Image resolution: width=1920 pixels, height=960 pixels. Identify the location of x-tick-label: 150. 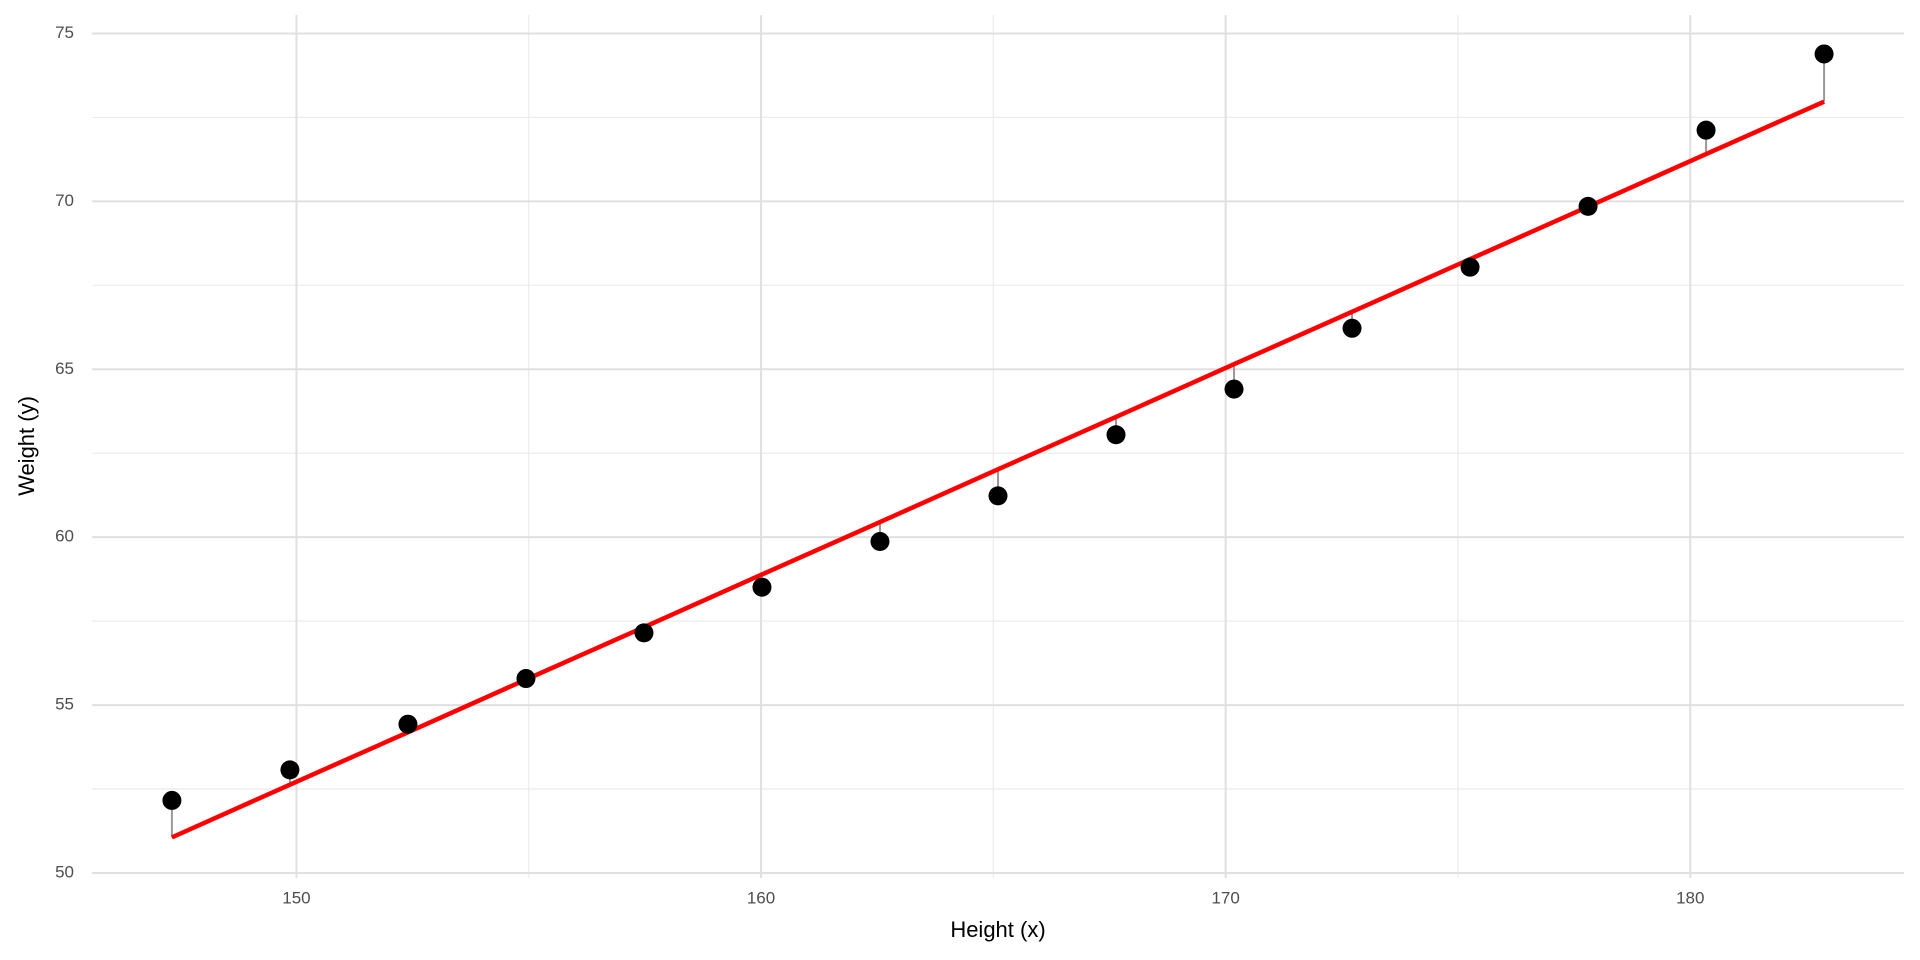
(296, 897).